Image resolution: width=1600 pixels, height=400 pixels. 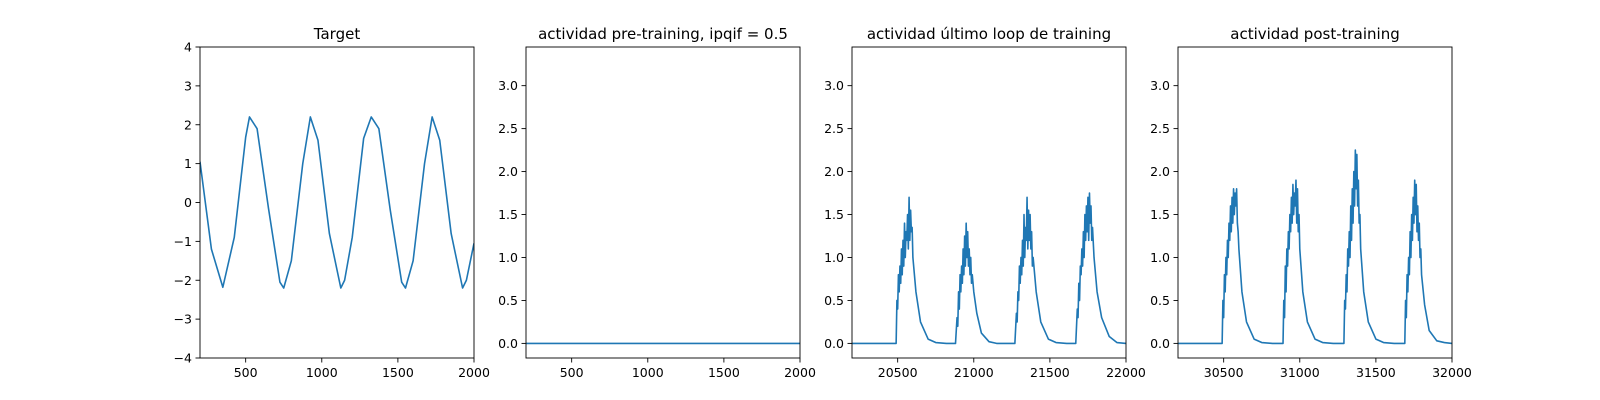 What do you see at coordinates (337, 34) in the screenshot?
I see `chart-title: Target` at bounding box center [337, 34].